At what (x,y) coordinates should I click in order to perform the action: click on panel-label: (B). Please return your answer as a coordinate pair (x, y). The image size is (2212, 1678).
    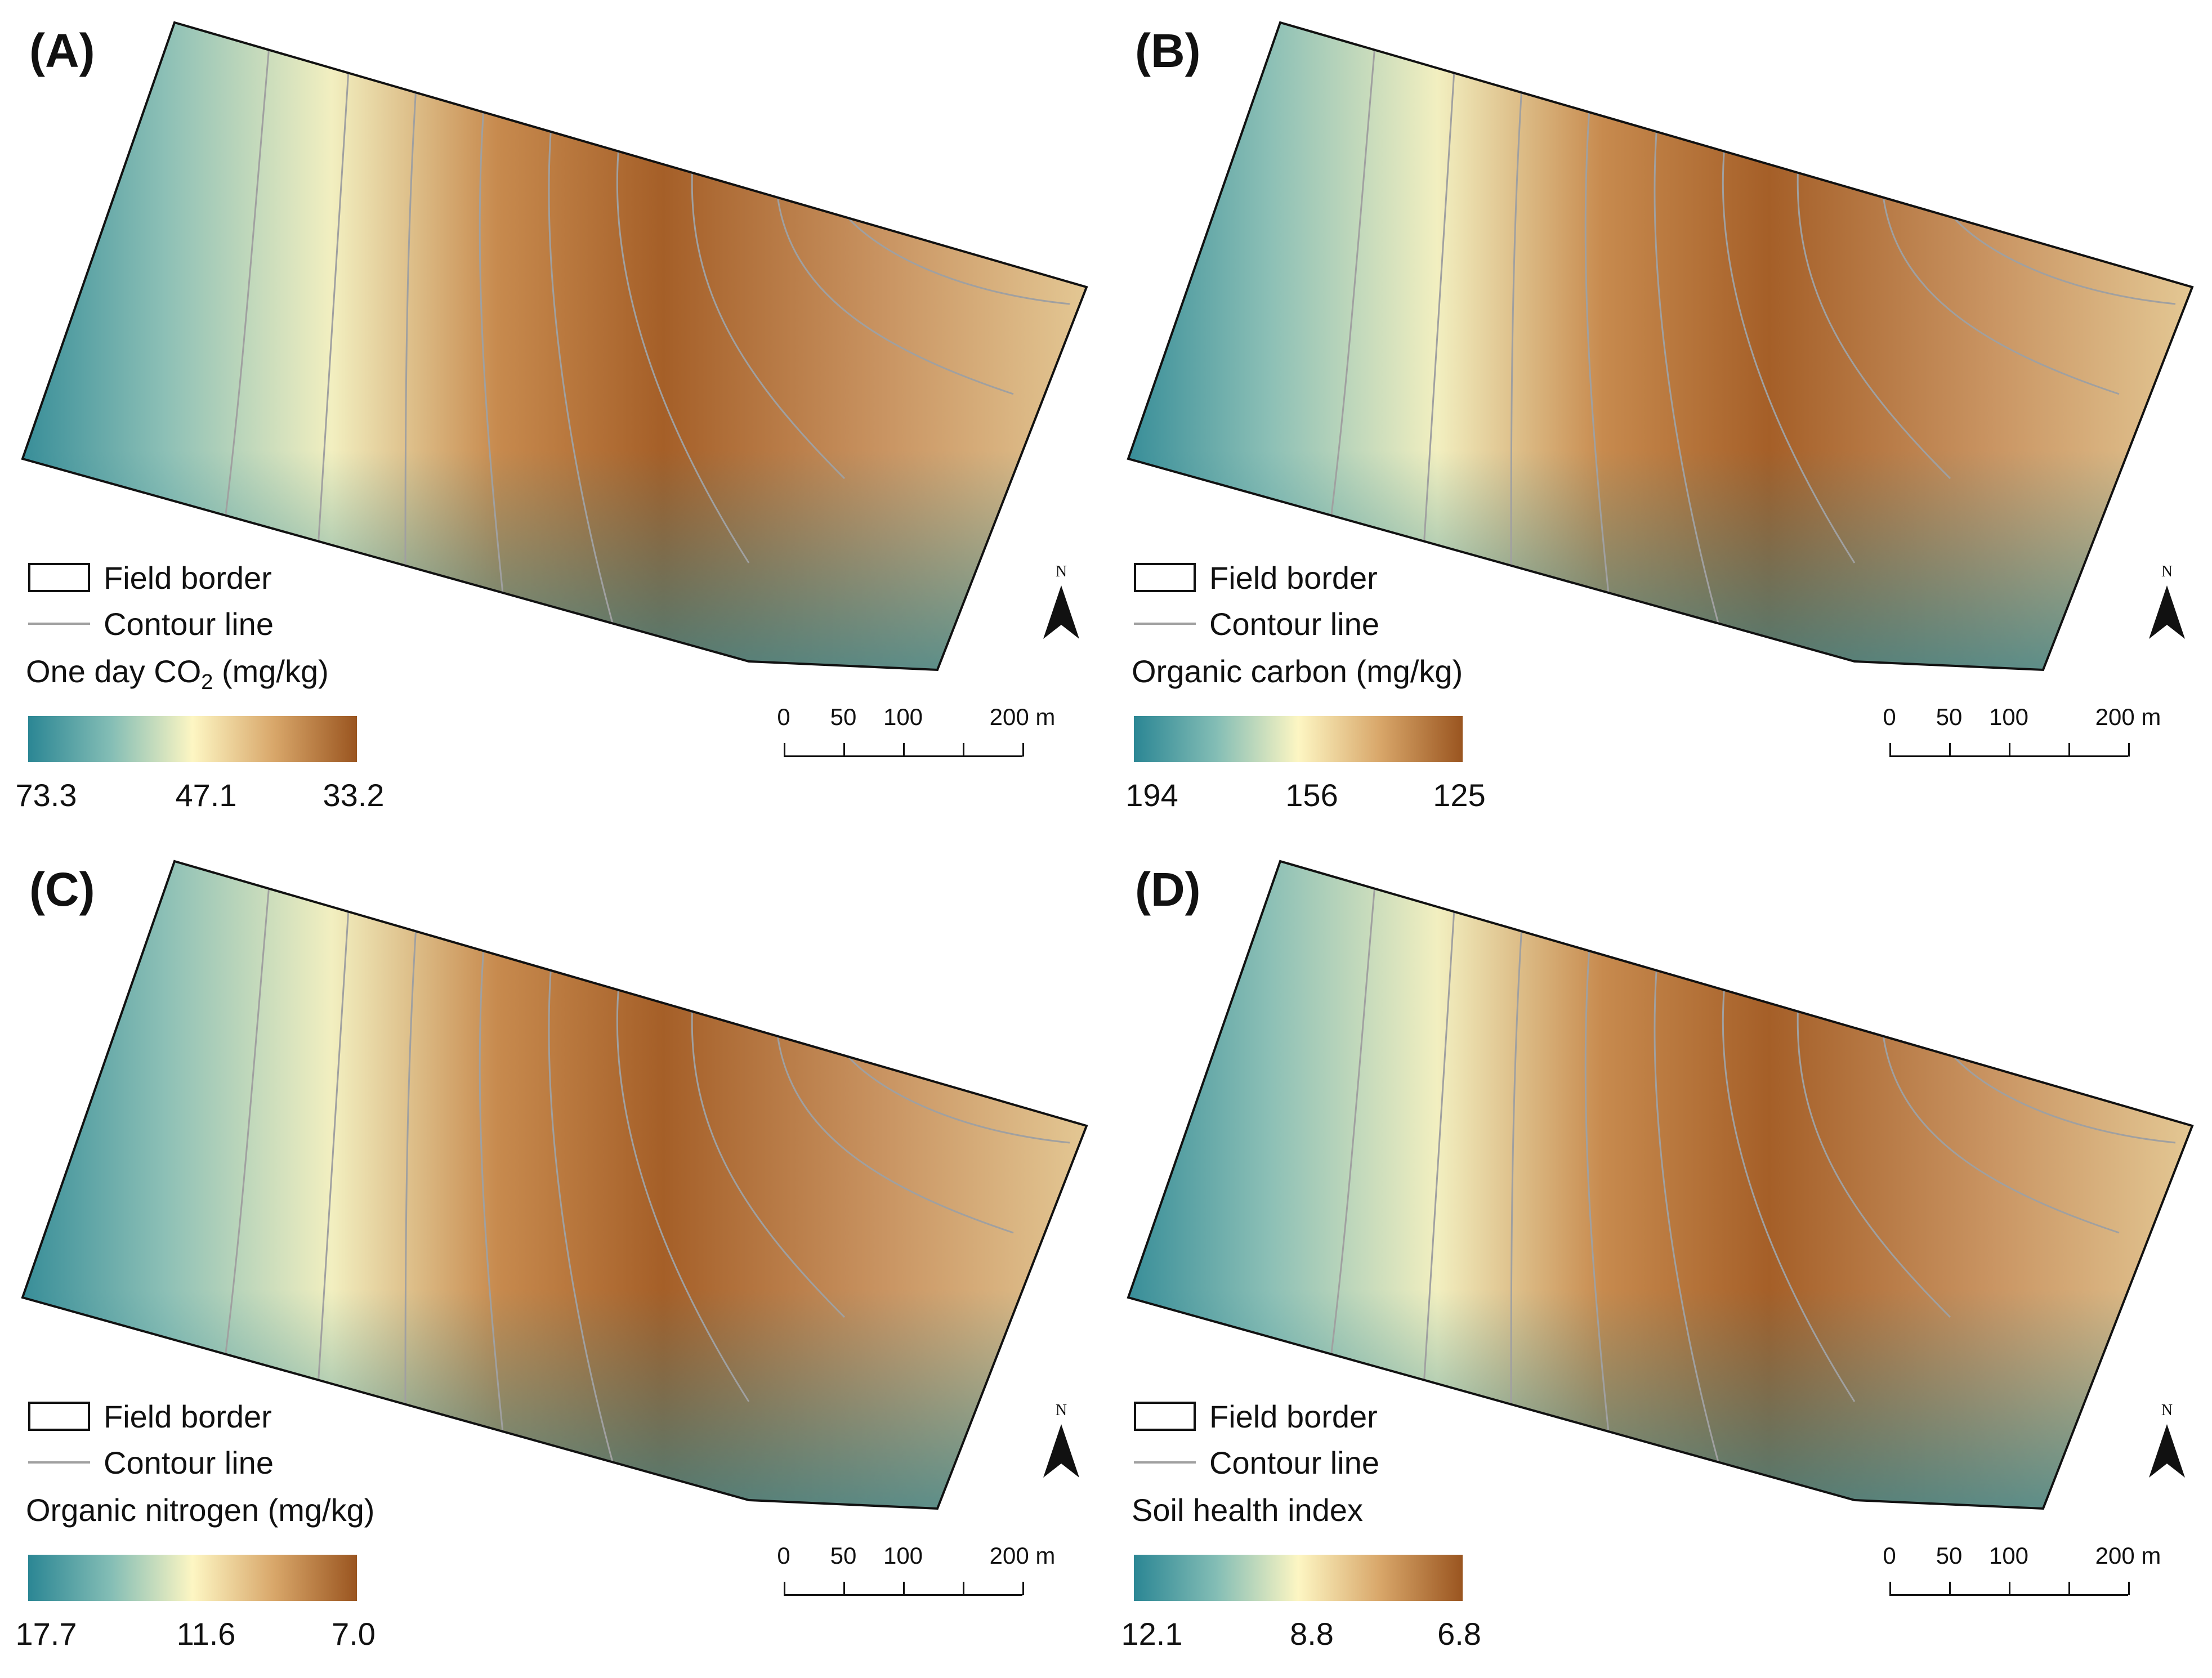
    Looking at the image, I should click on (1168, 50).